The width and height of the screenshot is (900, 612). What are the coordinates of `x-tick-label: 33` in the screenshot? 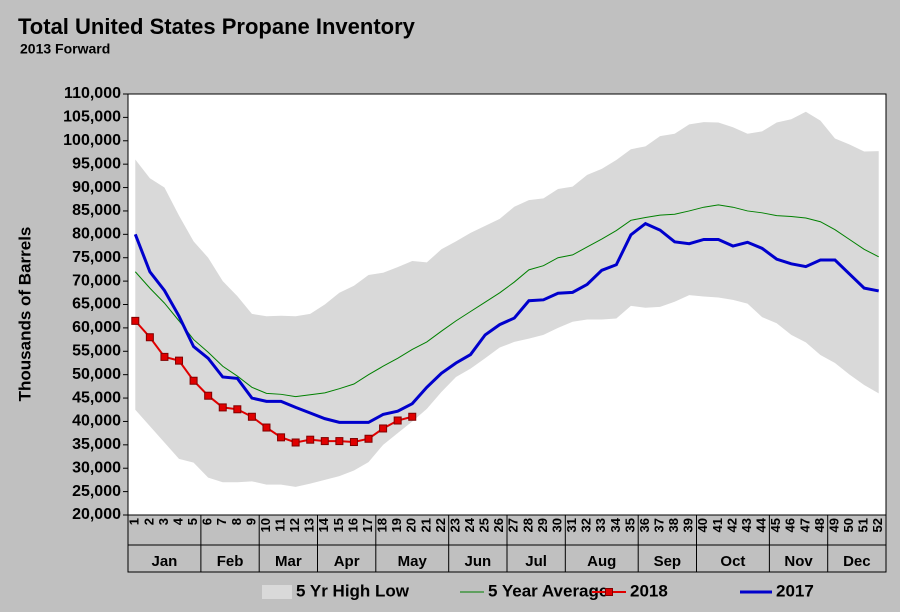 It's located at (600, 525).